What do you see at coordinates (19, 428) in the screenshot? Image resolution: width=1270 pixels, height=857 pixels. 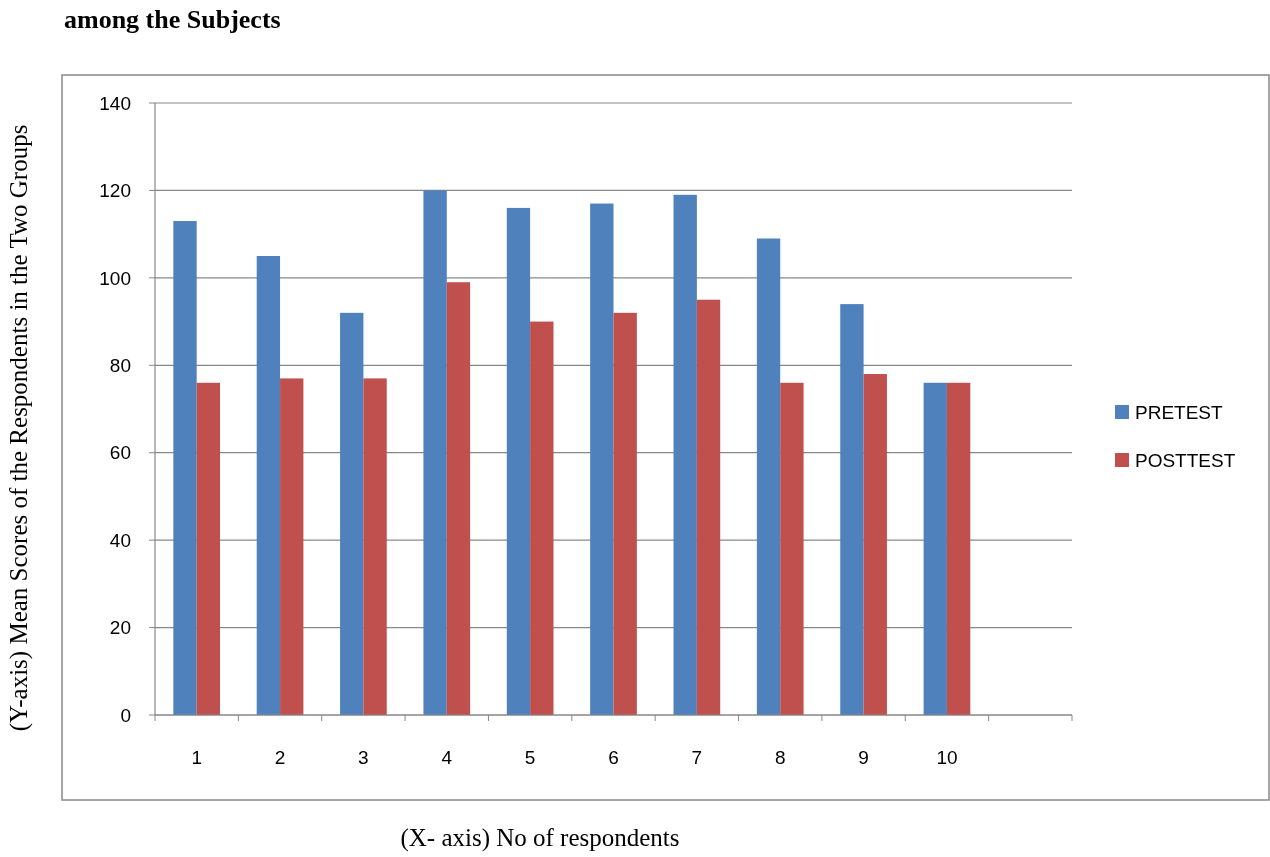 I see `y-axis-title: (Y-axis) Mean Scores of the Respondents in the Two Groups` at bounding box center [19, 428].